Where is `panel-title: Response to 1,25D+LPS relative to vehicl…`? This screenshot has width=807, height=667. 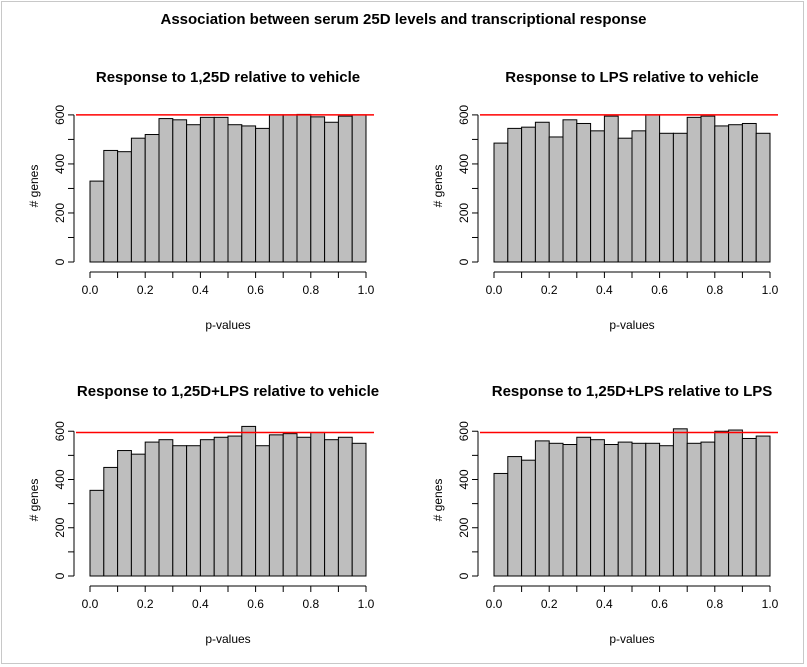
panel-title: Response to 1,25D+LPS relative to vehicl… is located at coordinates (228, 391).